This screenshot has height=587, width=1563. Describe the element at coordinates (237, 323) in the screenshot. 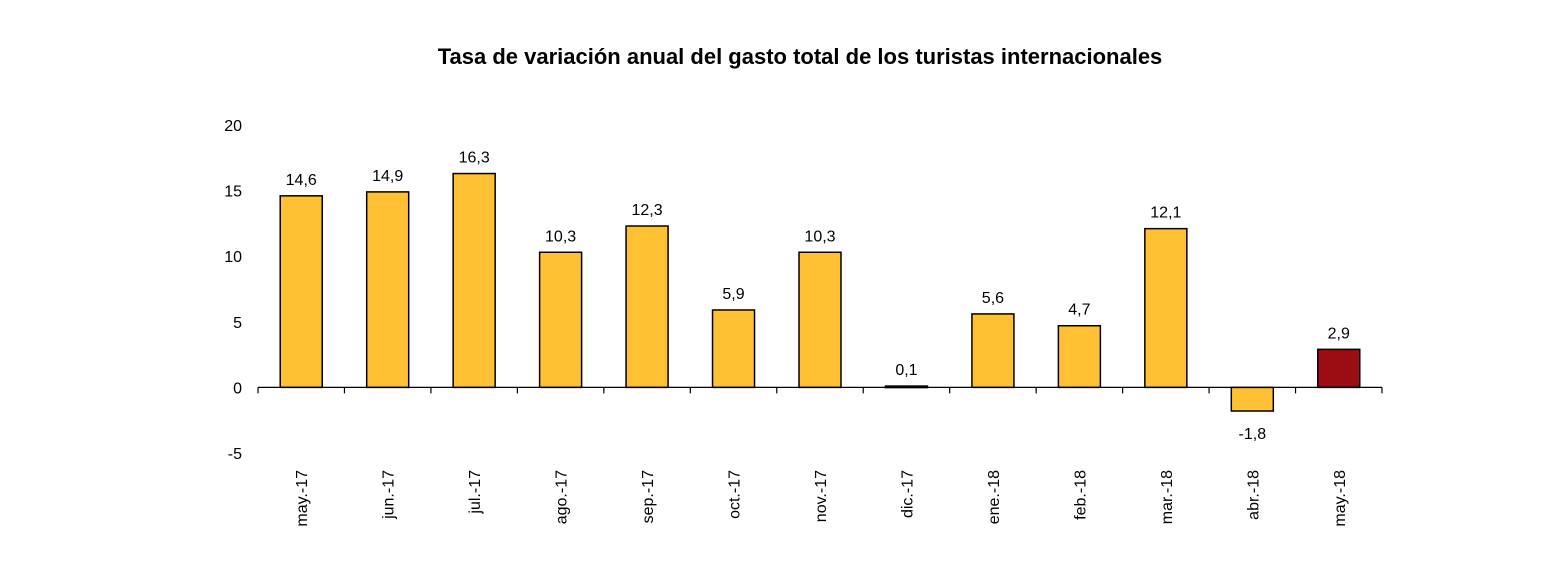

I see `y-tick-label: 5` at that location.